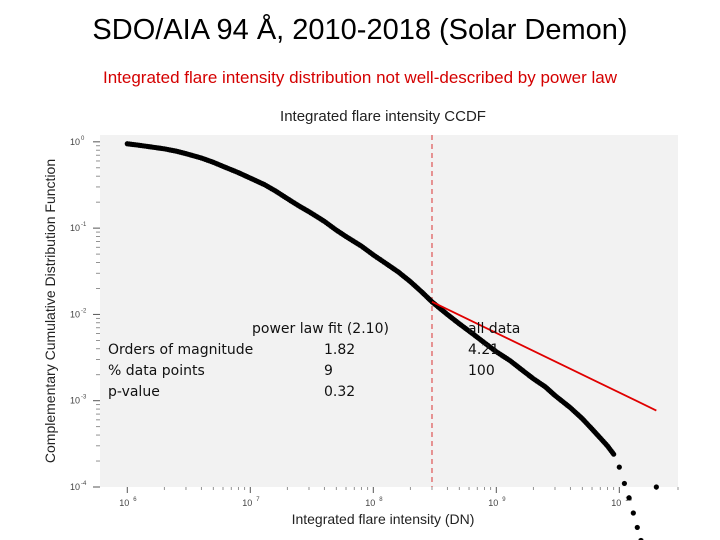 Image resolution: width=720 pixels, height=540 pixels. What do you see at coordinates (339, 371) in the screenshot?
I see `stats-col-fit: 1.82 9 0.32` at bounding box center [339, 371].